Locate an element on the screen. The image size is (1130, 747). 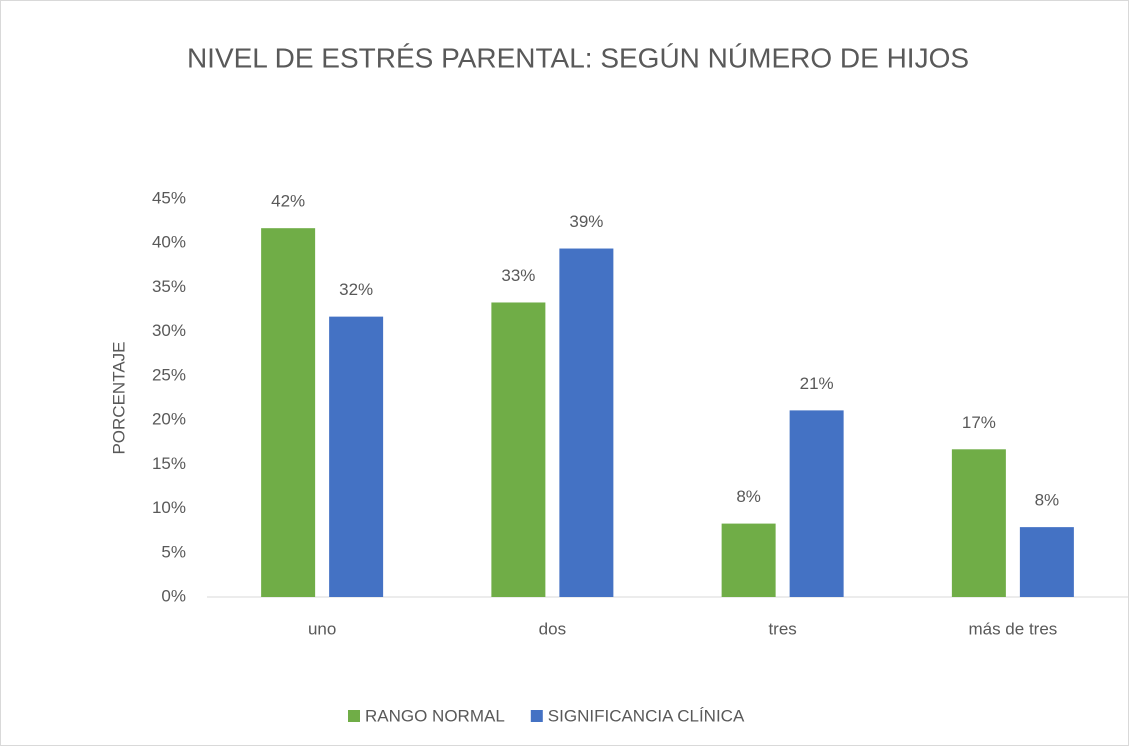
data-label: 42% is located at coordinates (288, 201).